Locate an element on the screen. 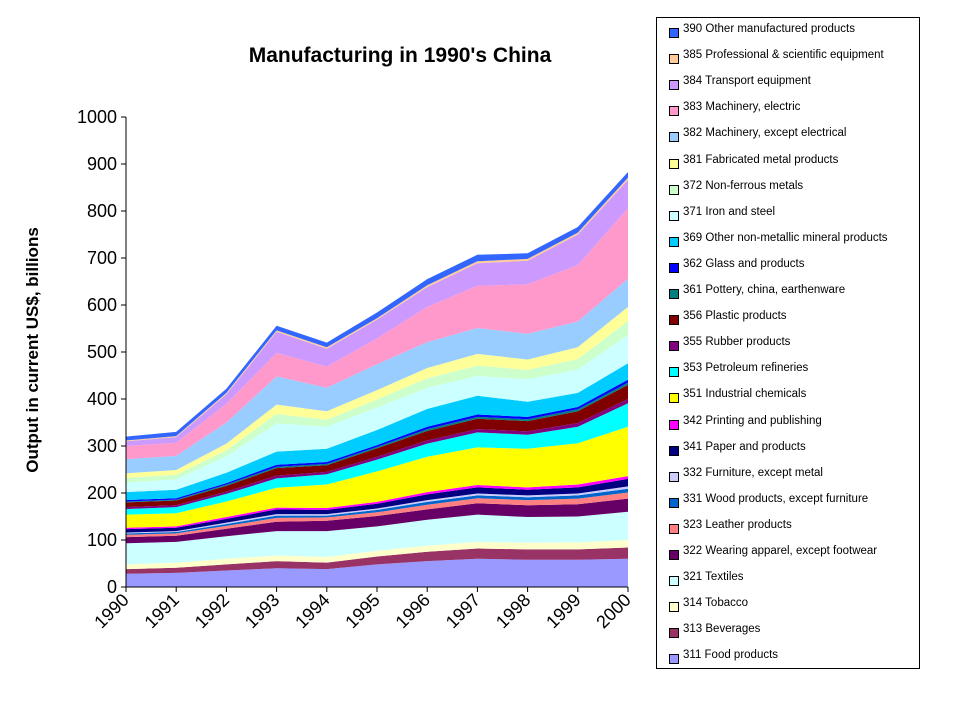  legend-label: 384 Transport equipment is located at coordinates (747, 81).